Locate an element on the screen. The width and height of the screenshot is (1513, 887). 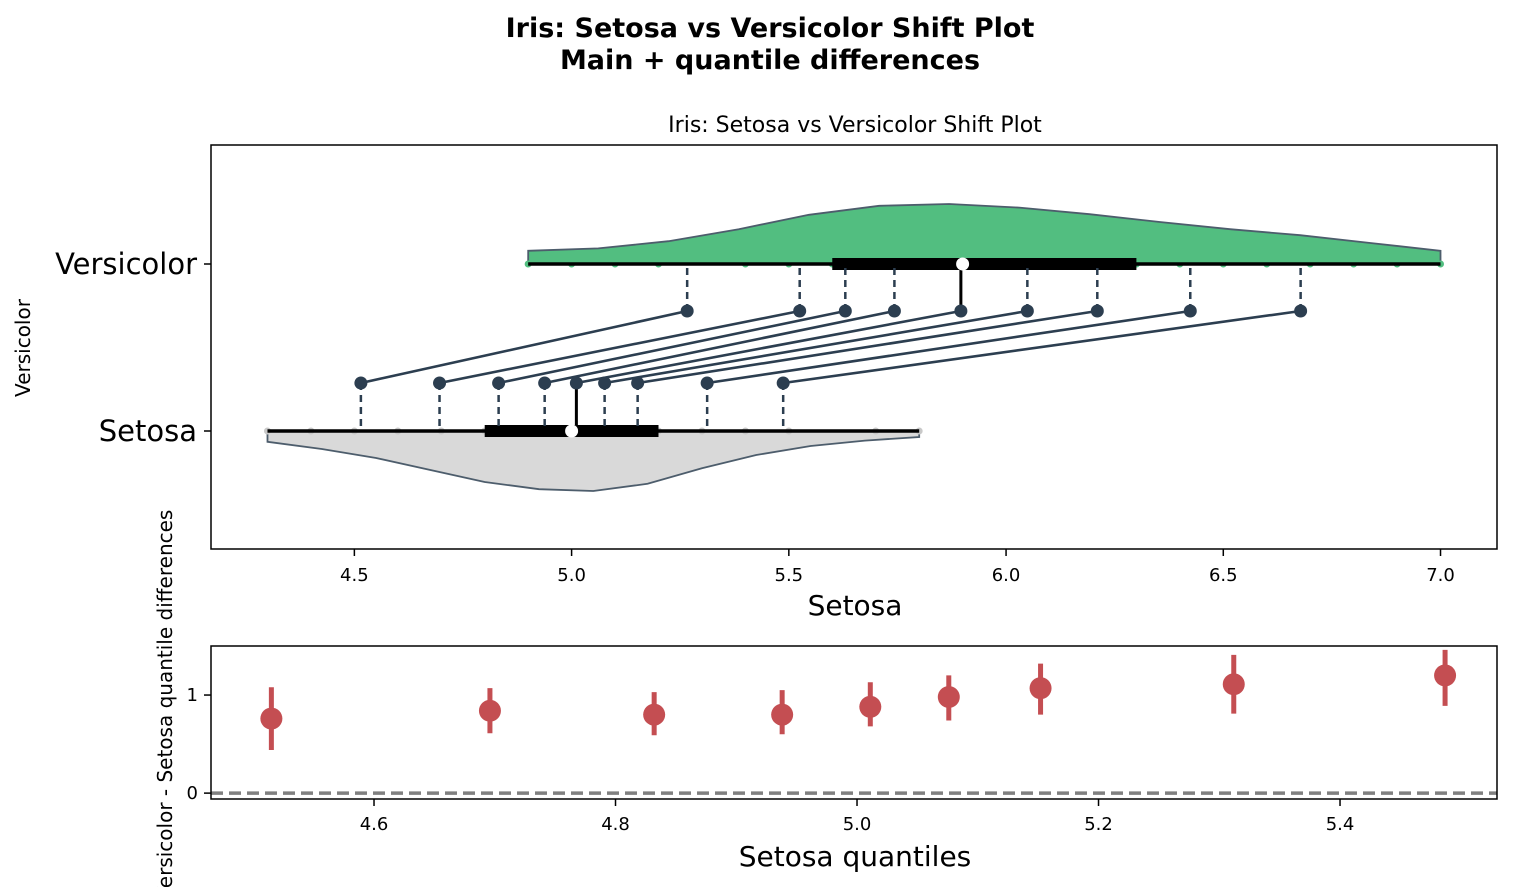
figure-suptitle-line1: Iris: Setosa vs Versicolor Shift Plot is located at coordinates (770, 28).